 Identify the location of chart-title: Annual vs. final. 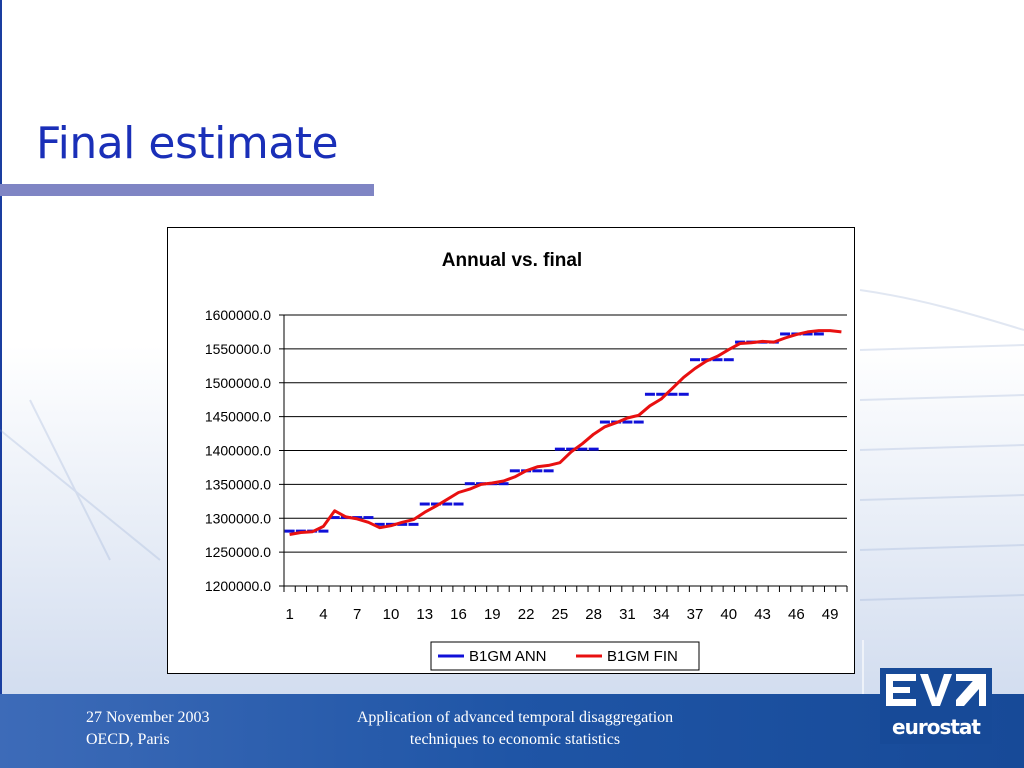
(512, 260).